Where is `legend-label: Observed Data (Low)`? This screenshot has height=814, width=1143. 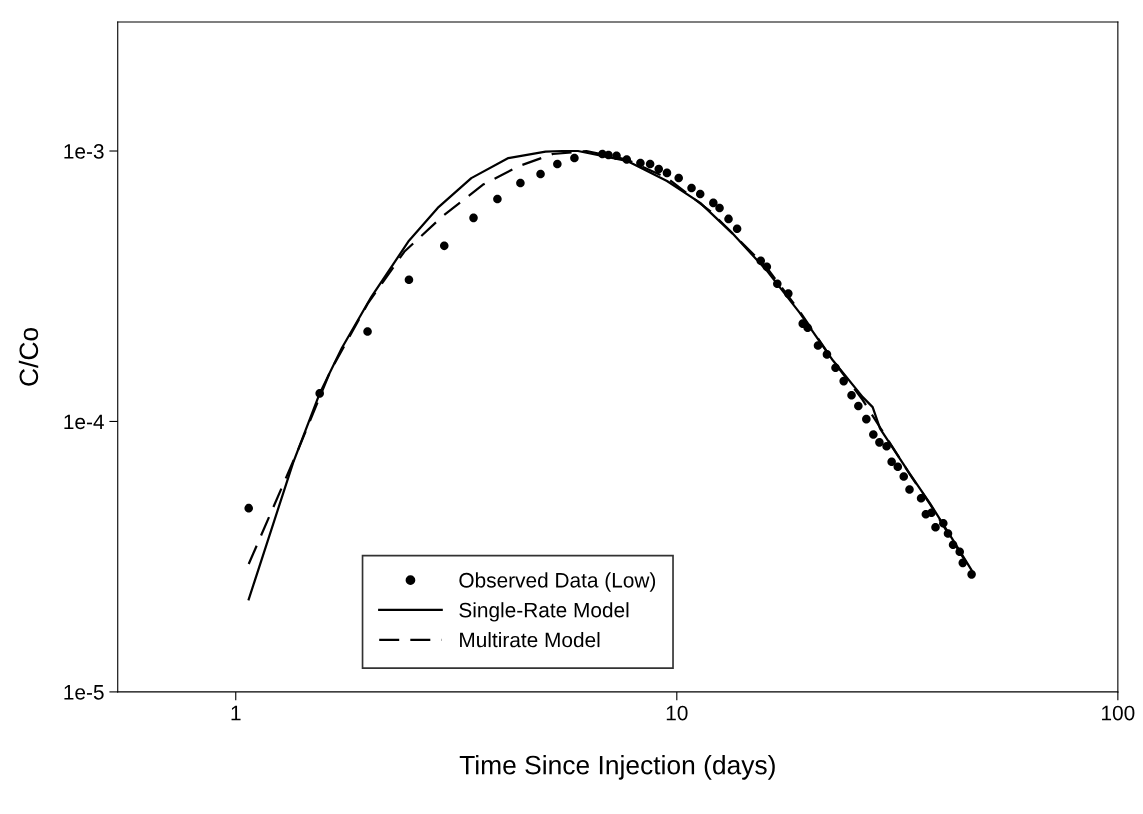
legend-label: Observed Data (Low) is located at coordinates (557, 582).